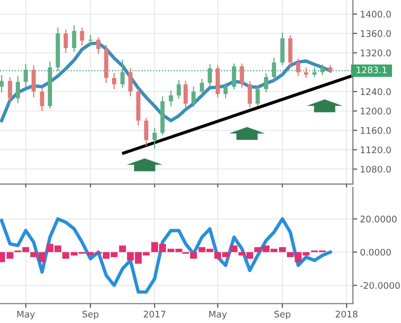  What do you see at coordinates (155, 314) in the screenshot?
I see `x-tick-label: 2017` at bounding box center [155, 314].